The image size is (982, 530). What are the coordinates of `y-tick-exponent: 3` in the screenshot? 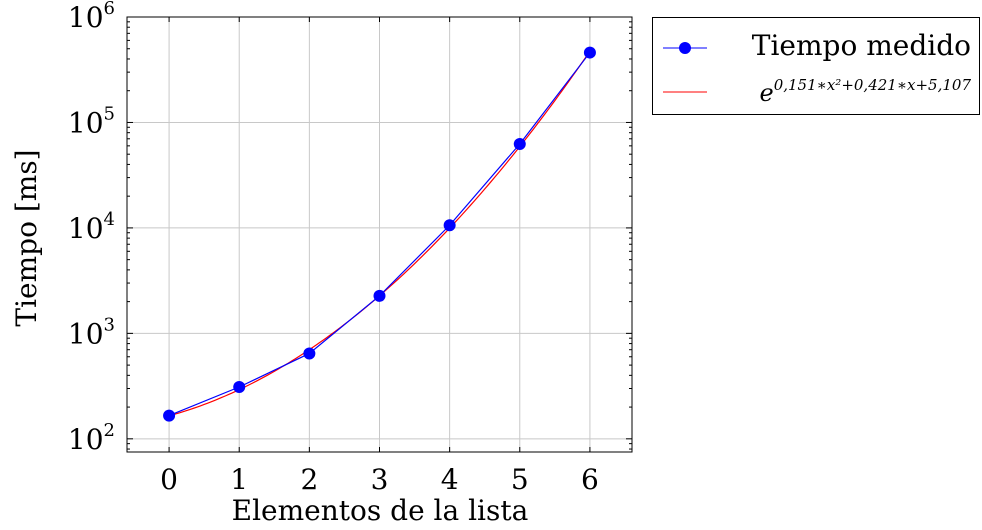 It's located at (109, 324).